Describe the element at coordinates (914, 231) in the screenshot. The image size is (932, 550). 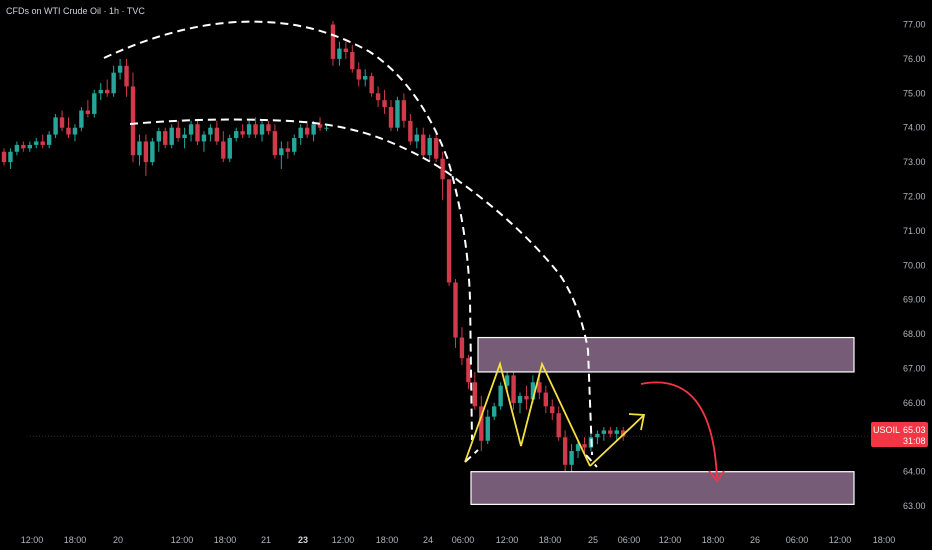
I see `y-tick-label: 71.00` at that location.